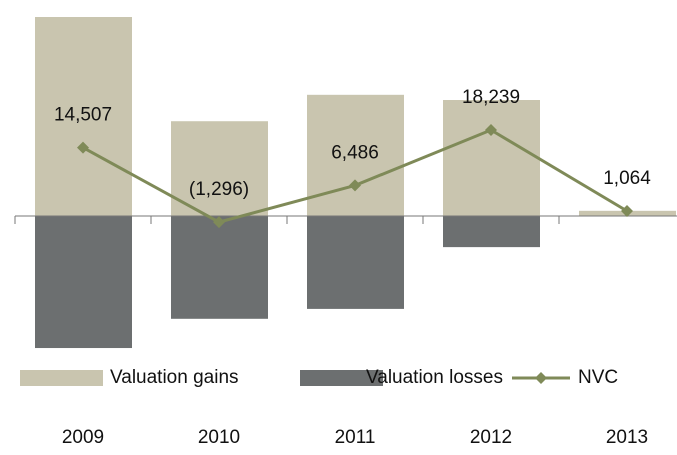 The height and width of the screenshot is (455, 677). I want to click on data-label: 14,507, so click(83, 115).